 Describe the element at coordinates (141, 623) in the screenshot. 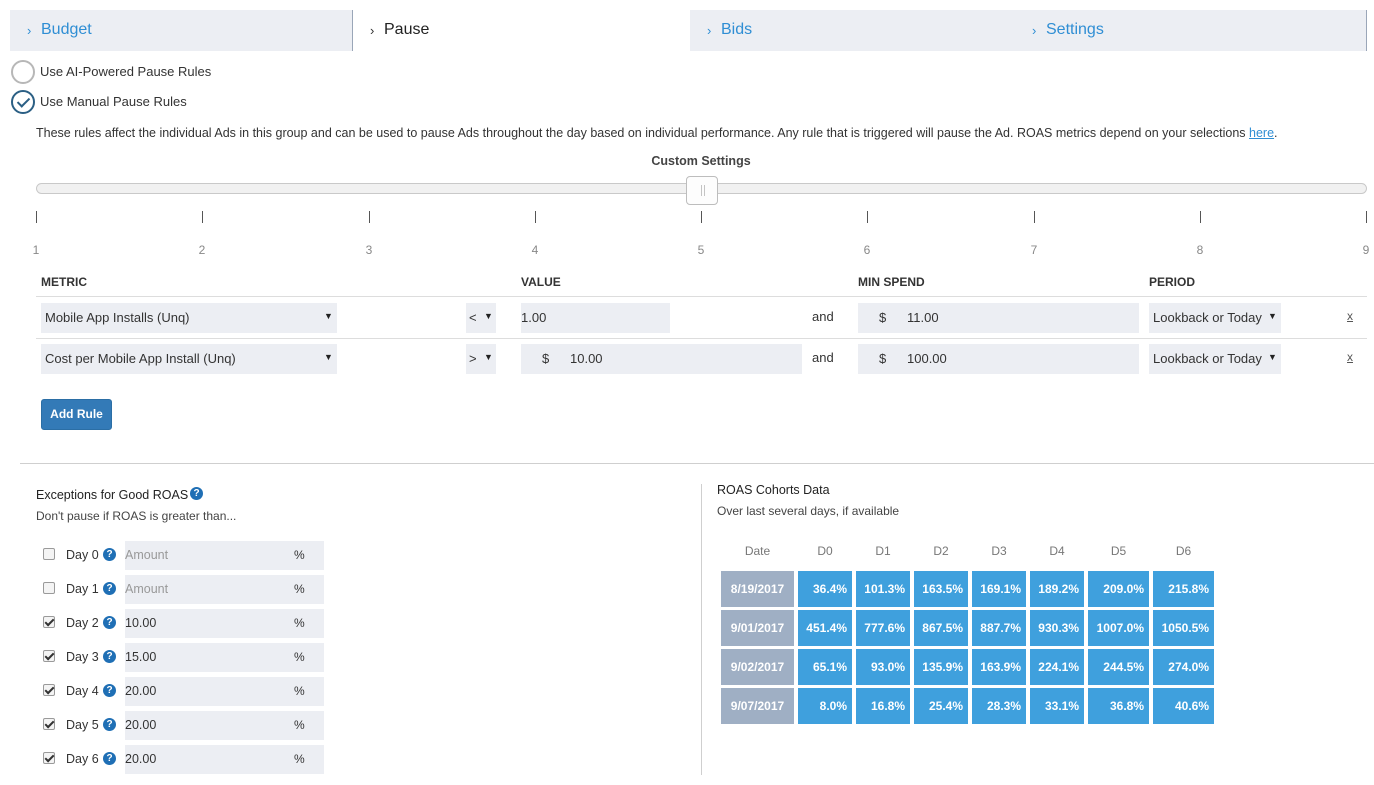

I see `amount-value: 10.00` at that location.